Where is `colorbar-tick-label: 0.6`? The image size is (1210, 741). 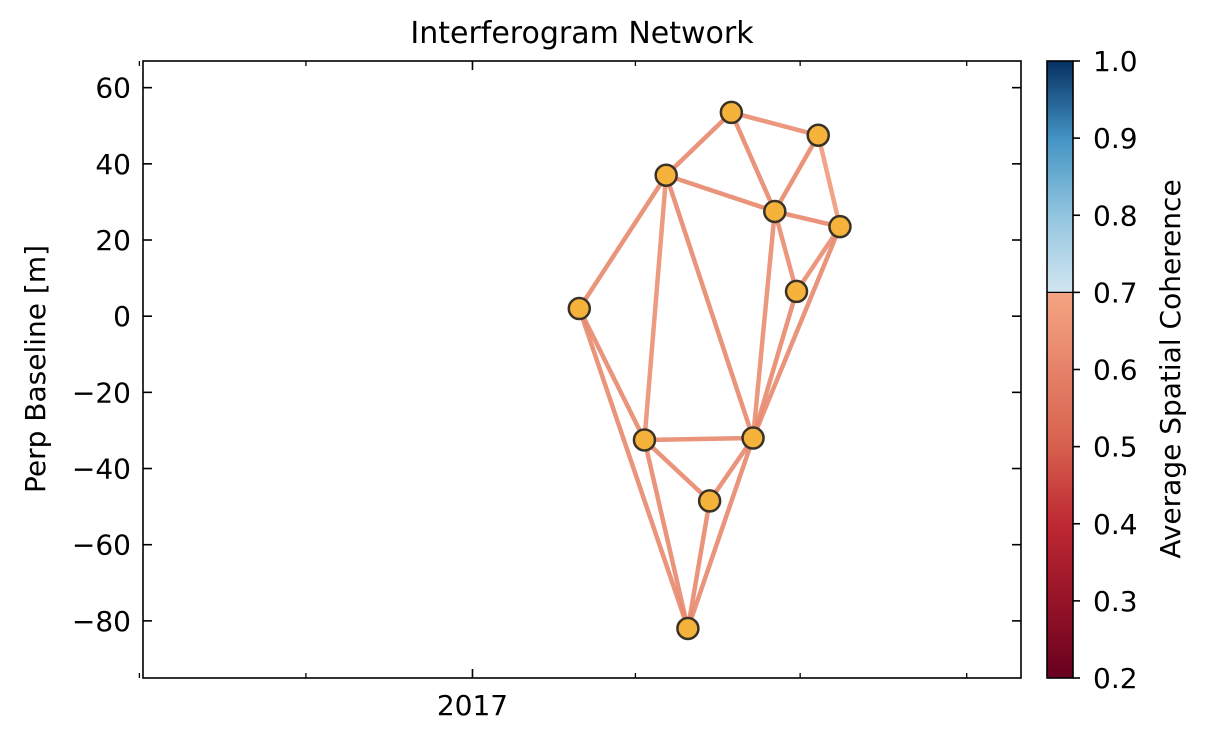 colorbar-tick-label: 0.6 is located at coordinates (1115, 370).